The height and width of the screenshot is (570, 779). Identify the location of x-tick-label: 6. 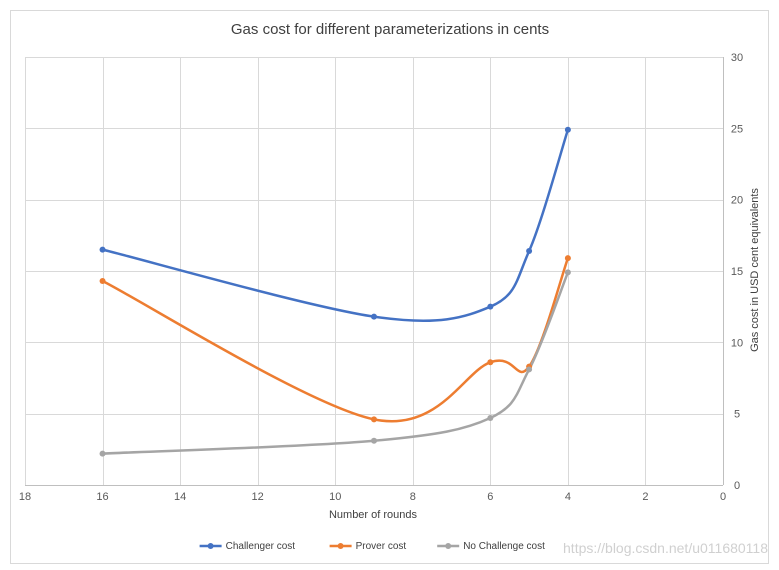
(490, 497).